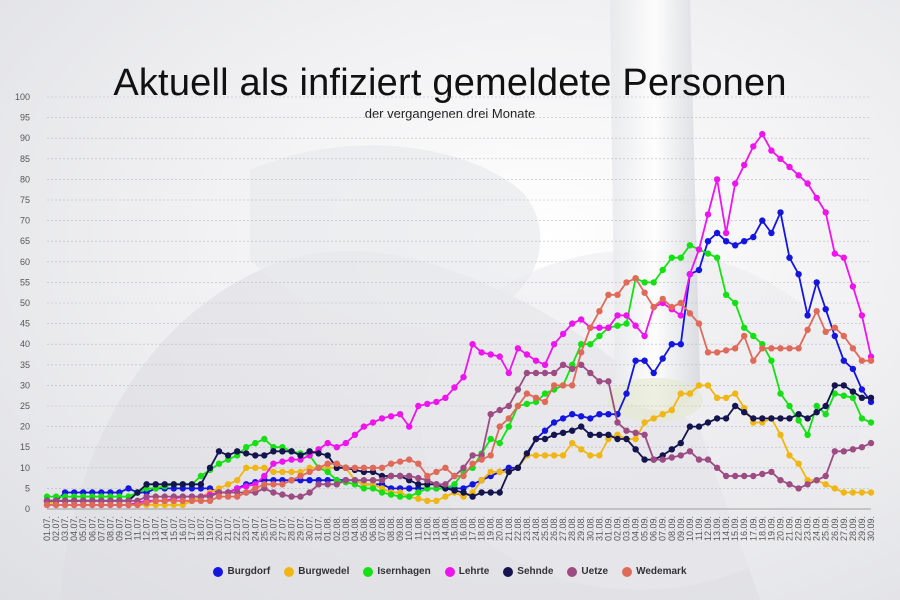 This screenshot has width=900, height=600. I want to click on x-tick-label: 24.09., so click(817, 528).